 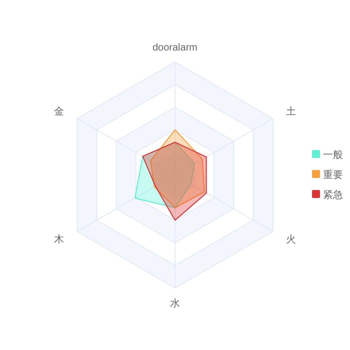 What do you see at coordinates (175, 304) in the screenshot?
I see `spoke-label: 水` at bounding box center [175, 304].